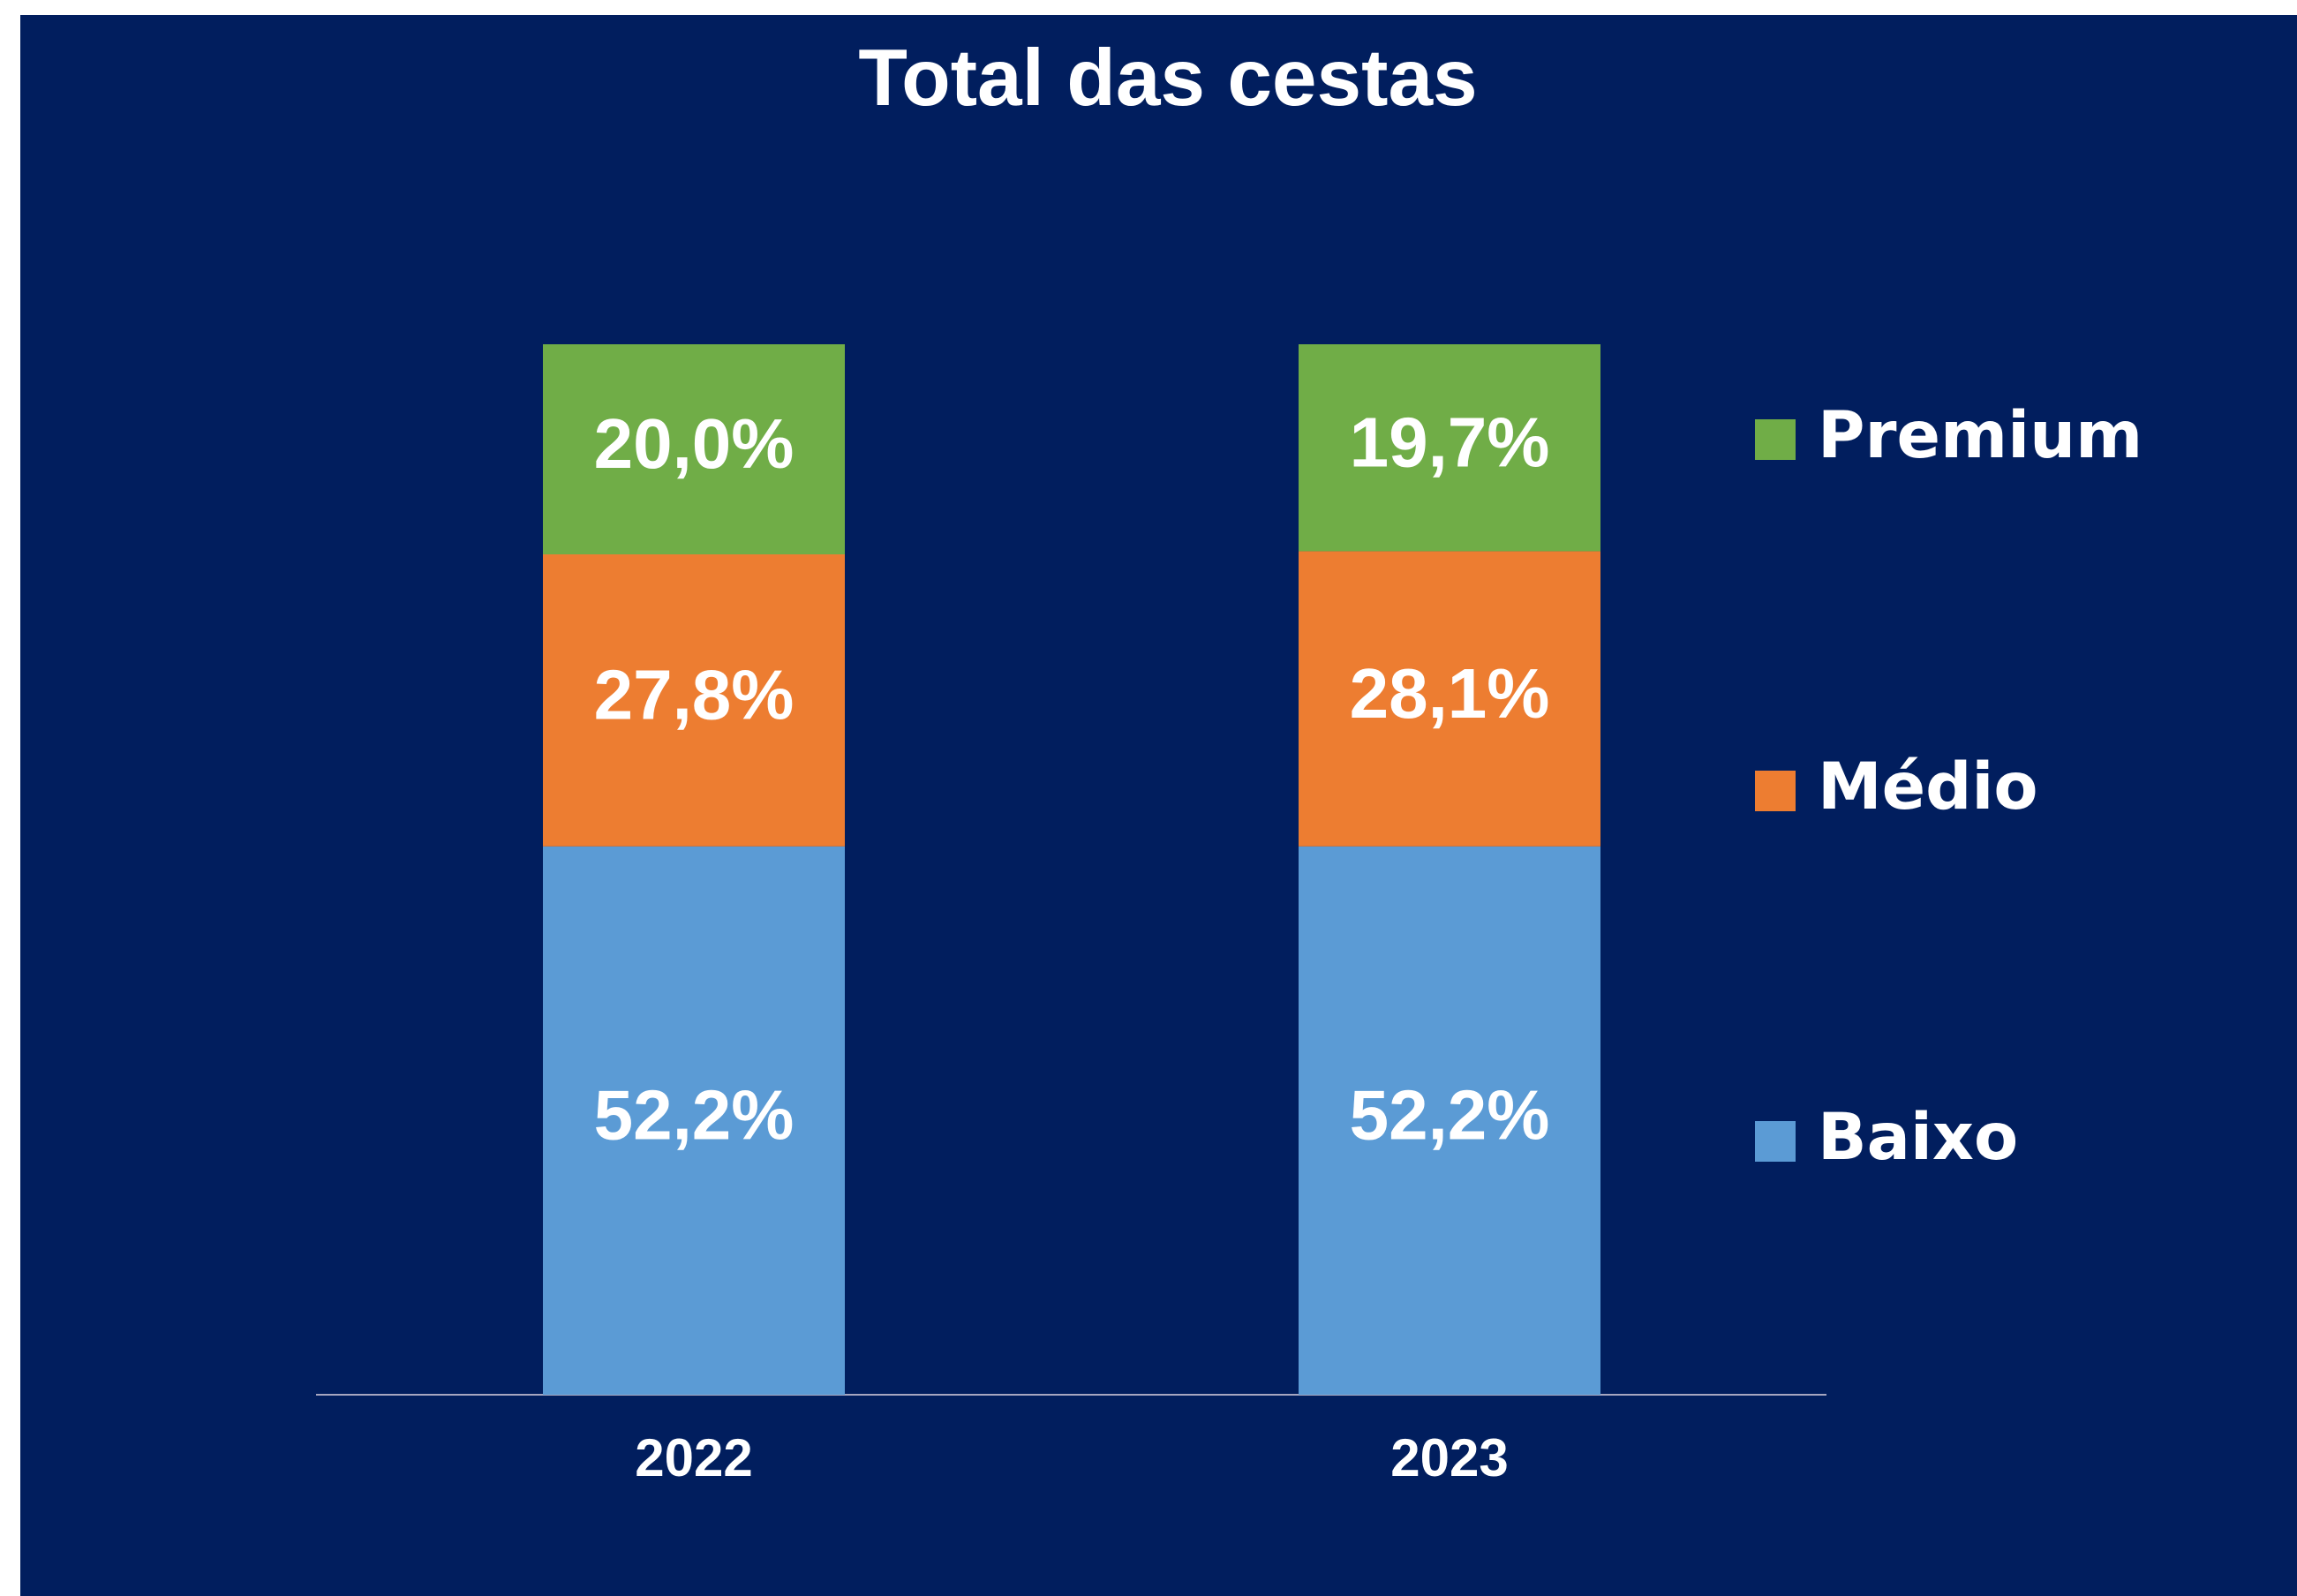 The width and height of the screenshot is (2297, 1596). I want to click on legend-label: Baixo, so click(1918, 1137).